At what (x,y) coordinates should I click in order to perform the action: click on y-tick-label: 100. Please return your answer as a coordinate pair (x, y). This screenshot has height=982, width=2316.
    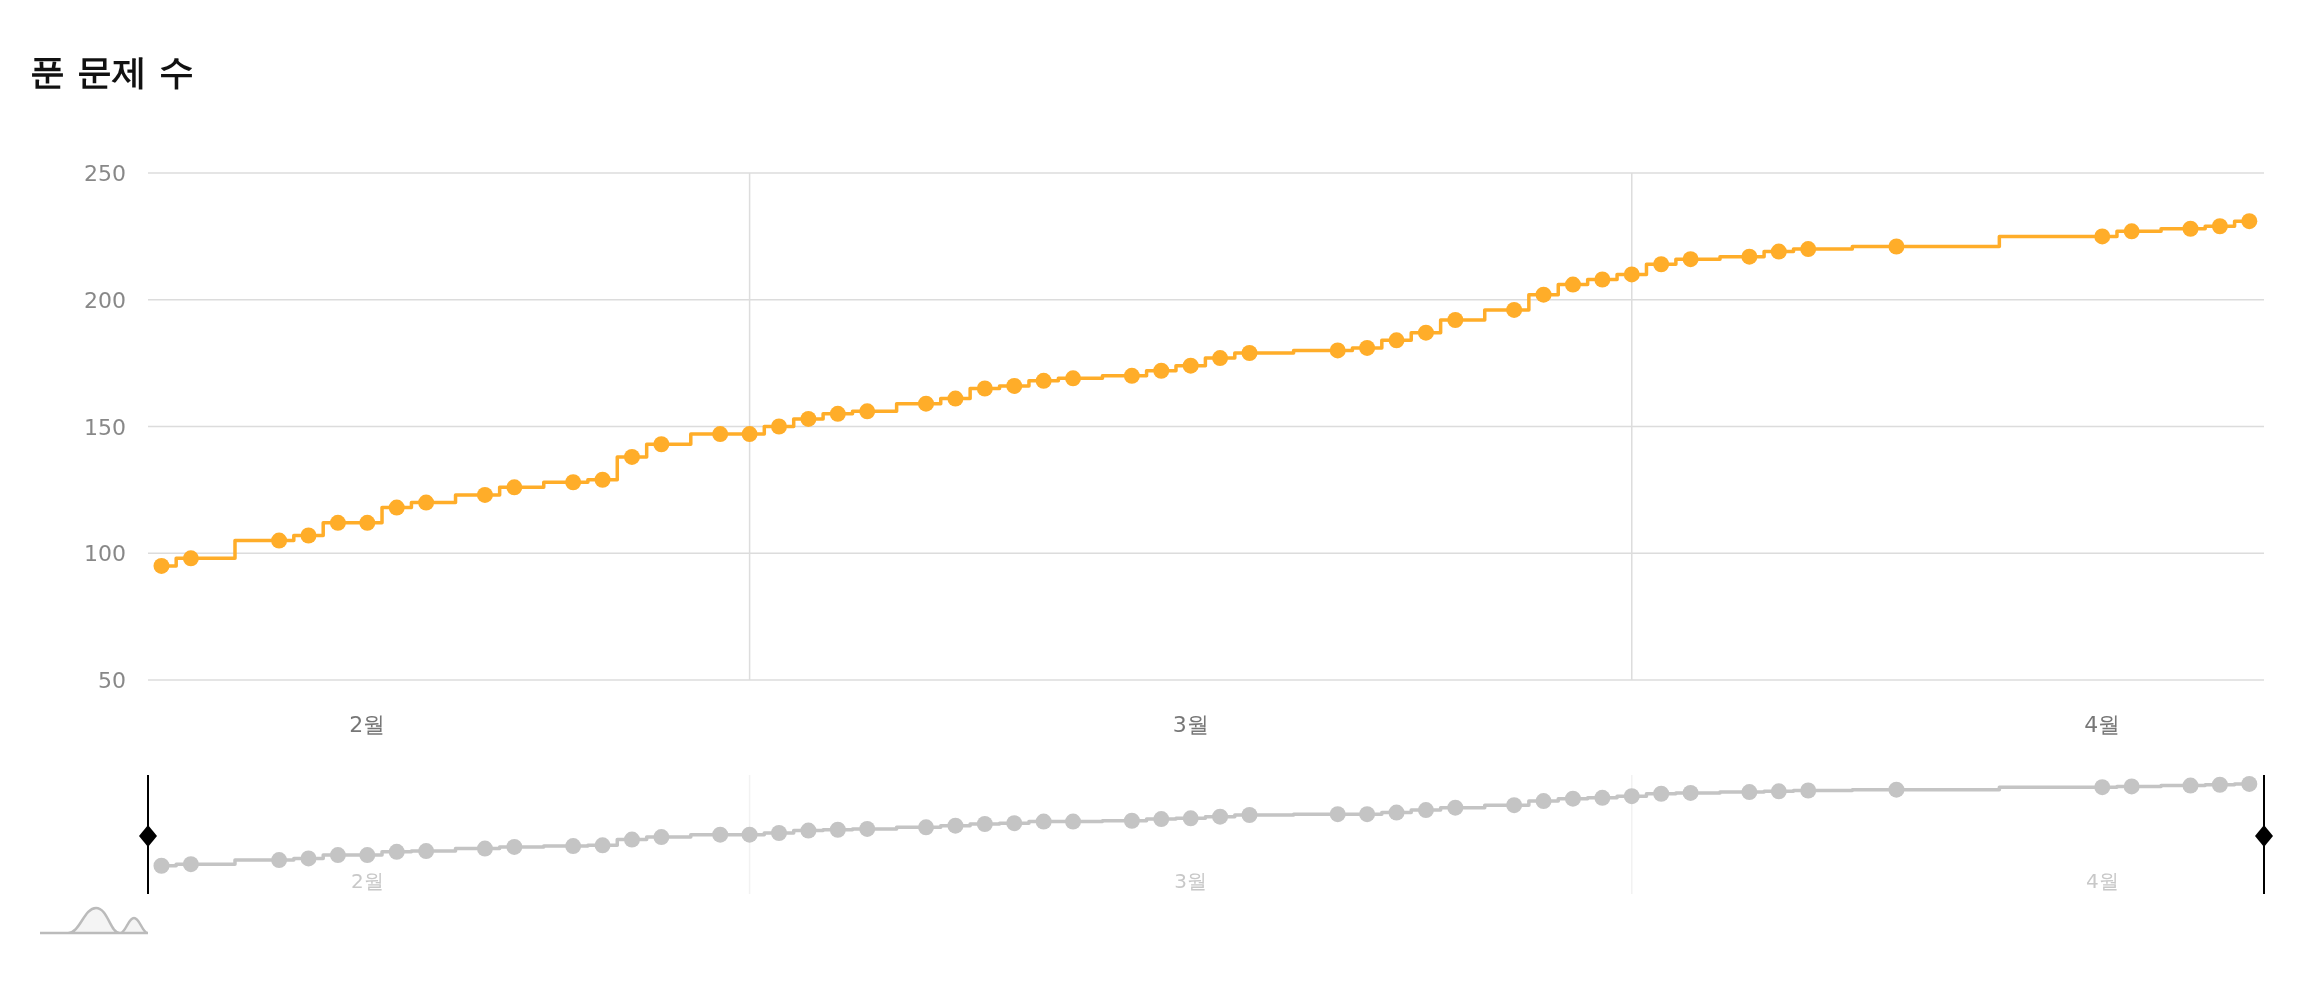
    Looking at the image, I should click on (105, 554).